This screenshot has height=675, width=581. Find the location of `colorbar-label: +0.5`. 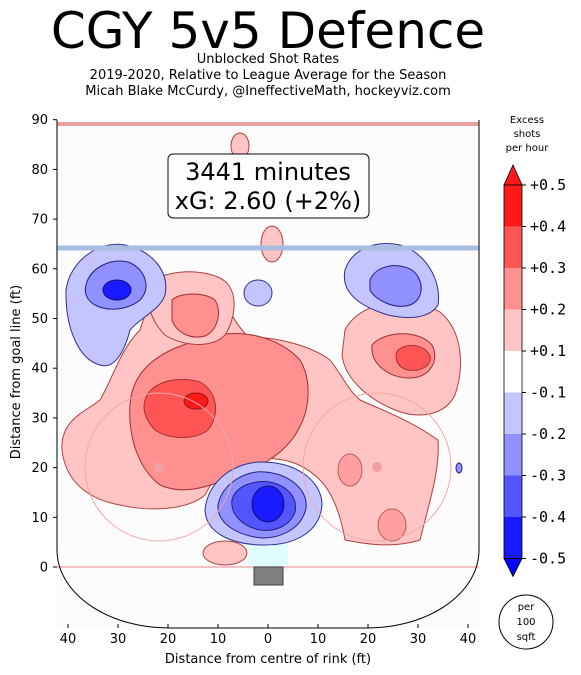

colorbar-label: +0.5 is located at coordinates (548, 185).